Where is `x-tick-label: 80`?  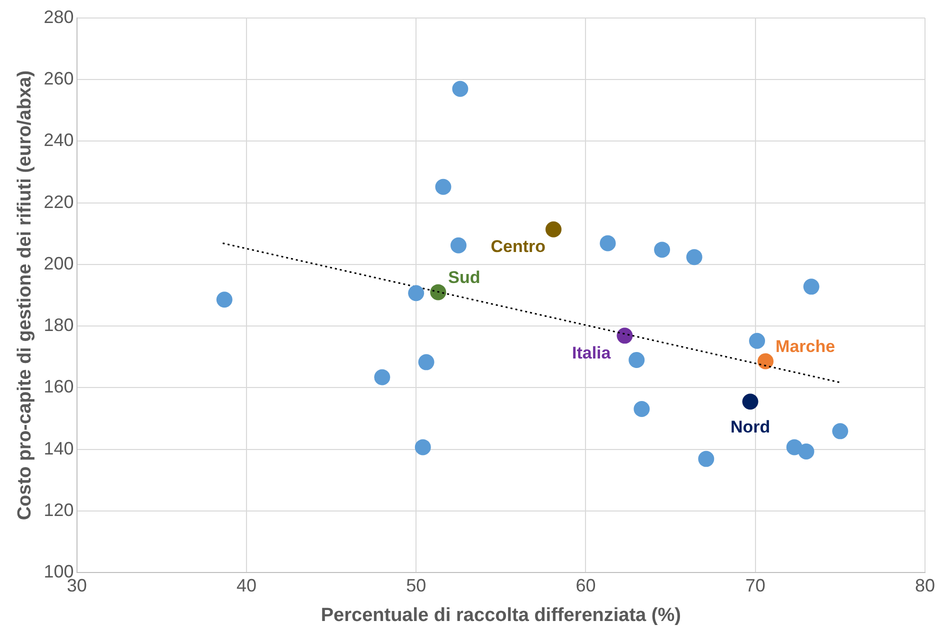 x-tick-label: 80 is located at coordinates (925, 585).